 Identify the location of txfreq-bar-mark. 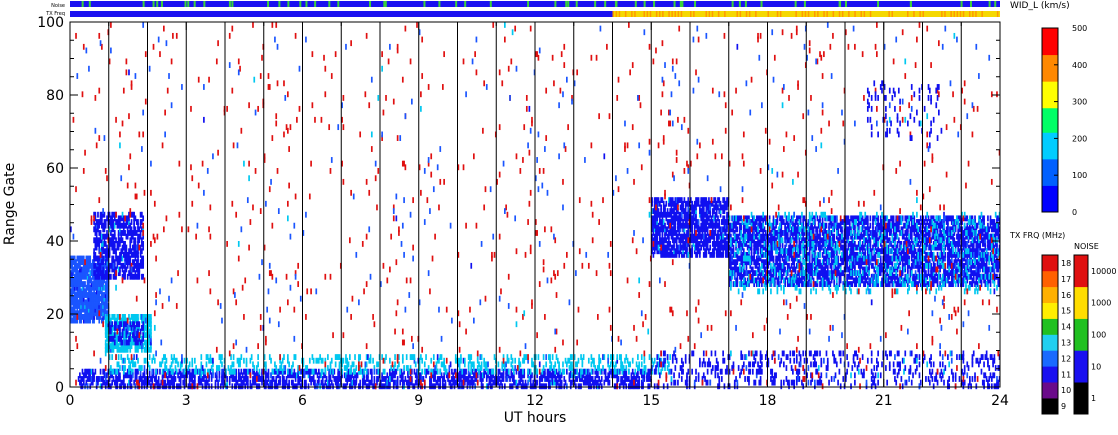
(920, 14).